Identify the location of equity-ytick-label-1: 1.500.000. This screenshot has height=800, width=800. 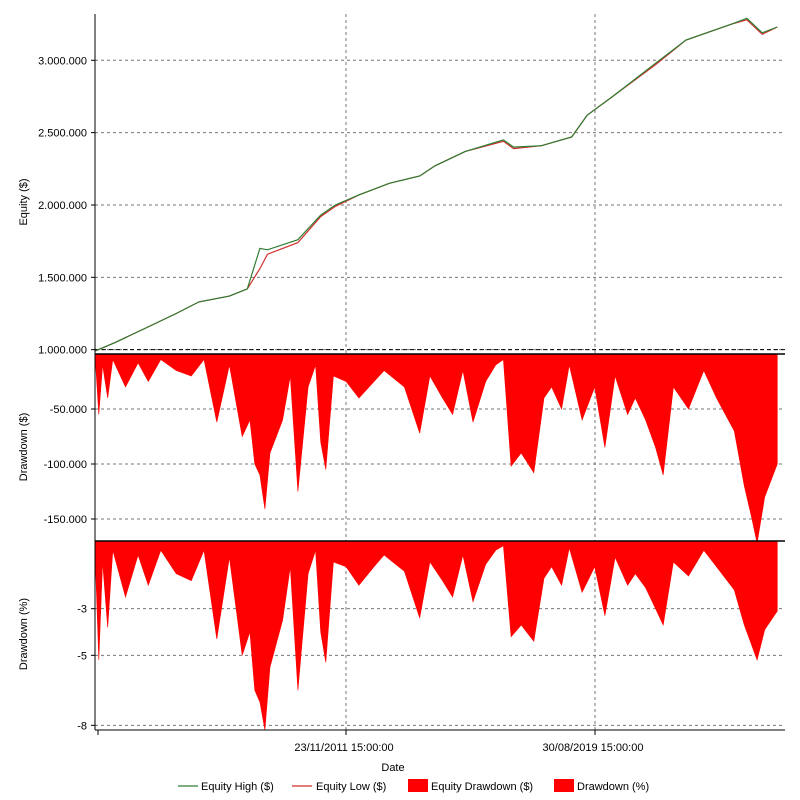
(62, 278).